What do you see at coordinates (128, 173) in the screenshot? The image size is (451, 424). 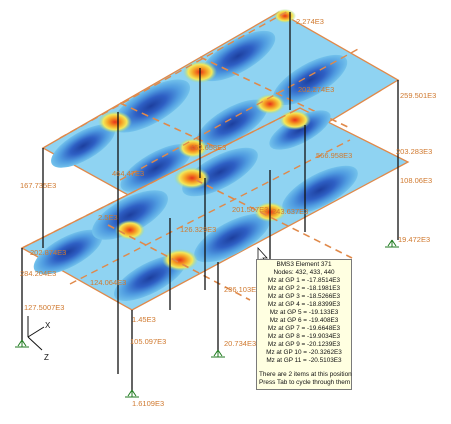 I see `member-label: 464.47E3` at bounding box center [128, 173].